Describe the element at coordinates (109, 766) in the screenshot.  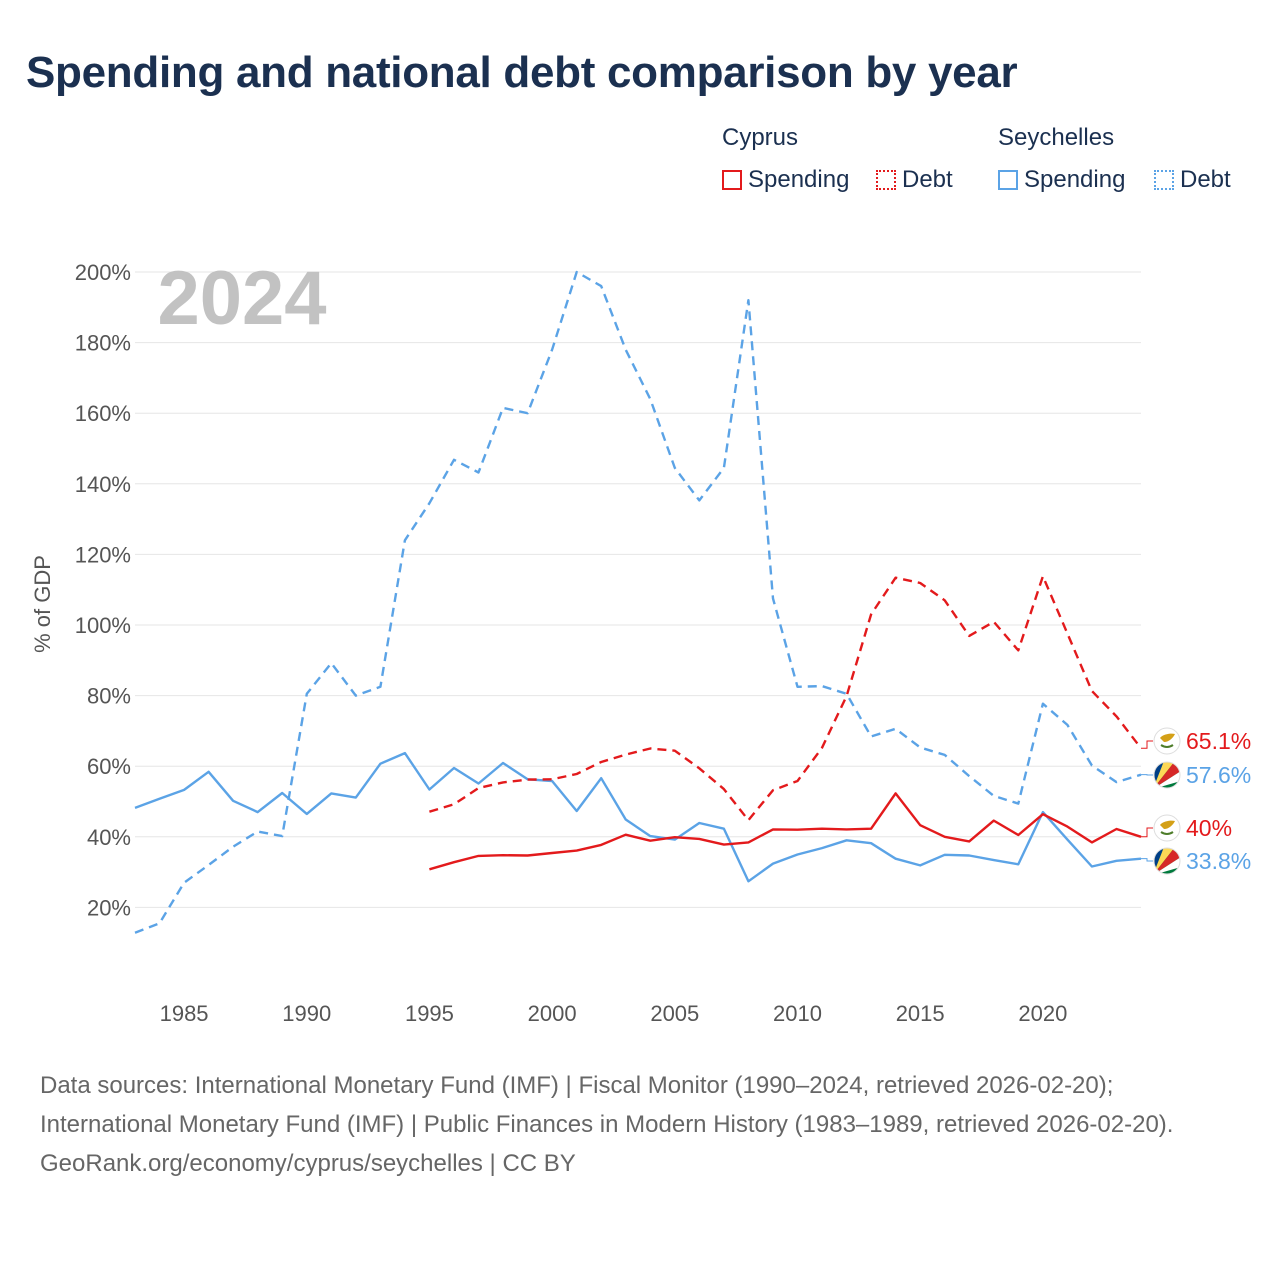
I see `y-tick-label: 60%` at that location.